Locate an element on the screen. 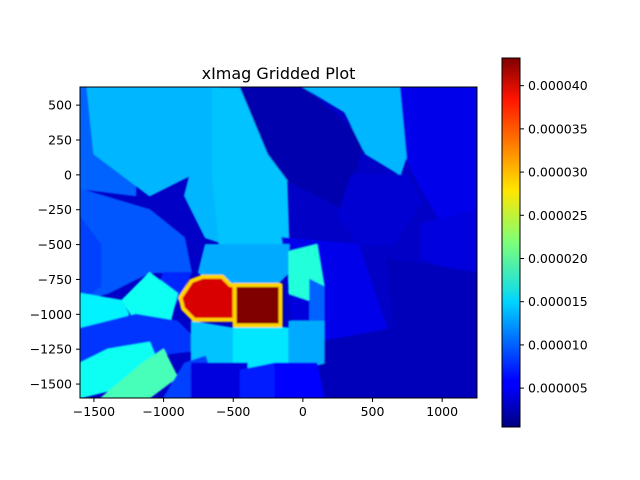  y-tick-label: 500 is located at coordinates (60, 105).